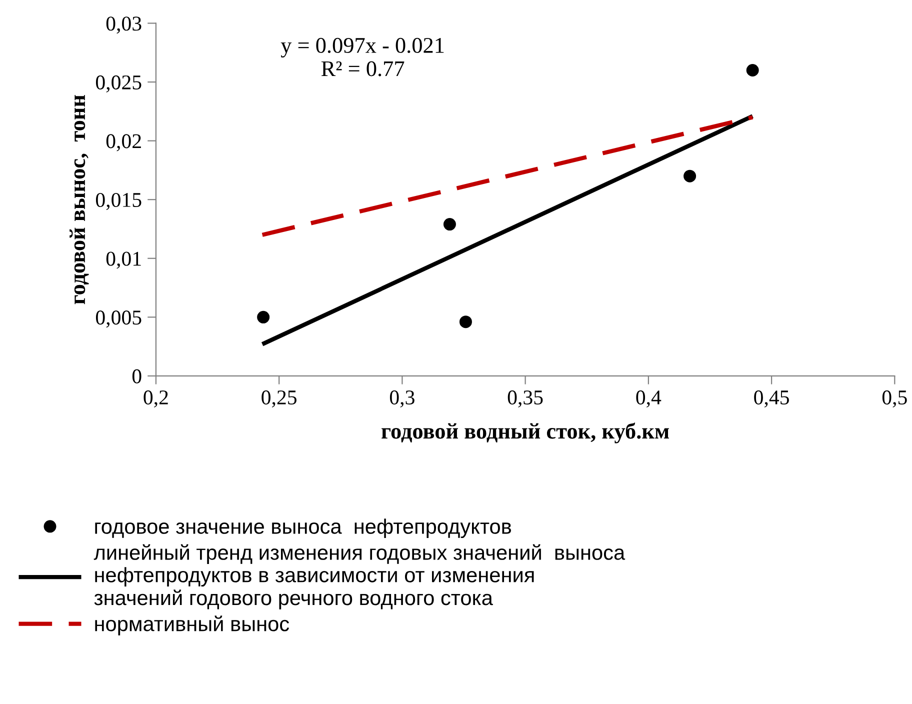 The width and height of the screenshot is (912, 704). What do you see at coordinates (119, 83) in the screenshot?
I see `y-tick-label: 0,025` at bounding box center [119, 83].